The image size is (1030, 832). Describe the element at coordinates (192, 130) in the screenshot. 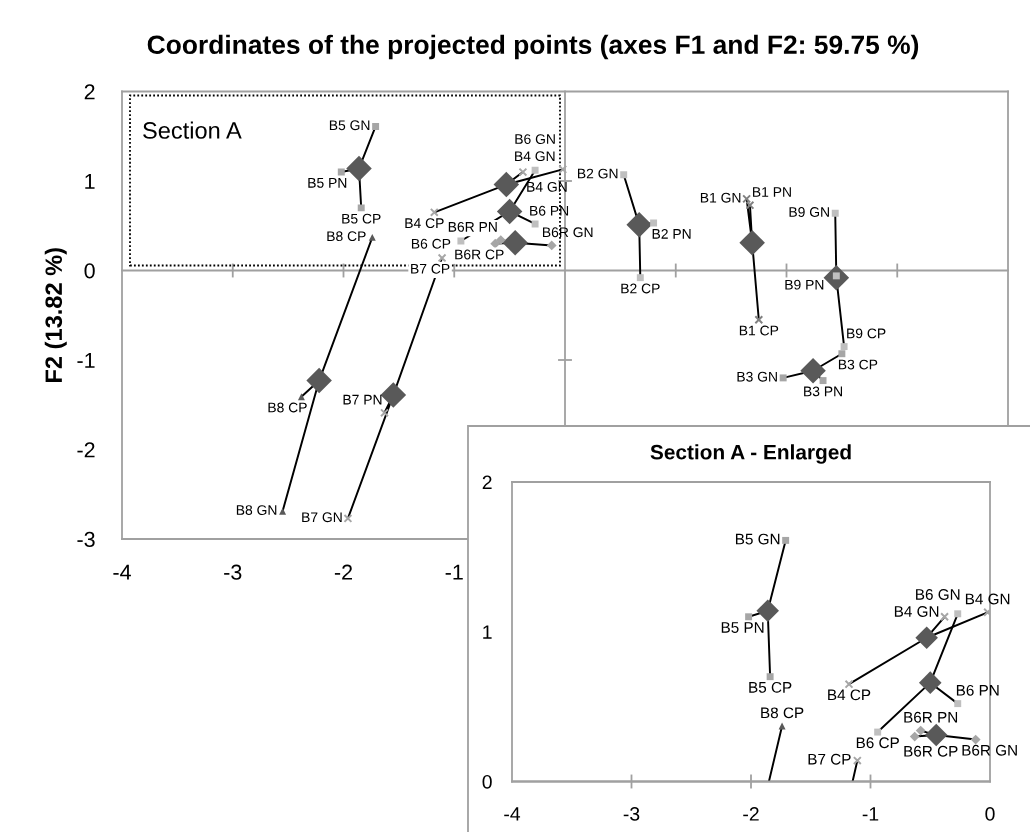

I see `annotation: Section A` at that location.